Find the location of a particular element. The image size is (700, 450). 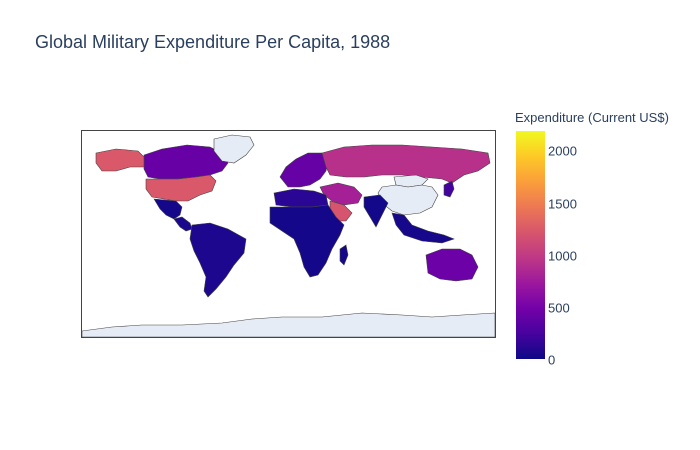

region-central-america is located at coordinates (183, 224).